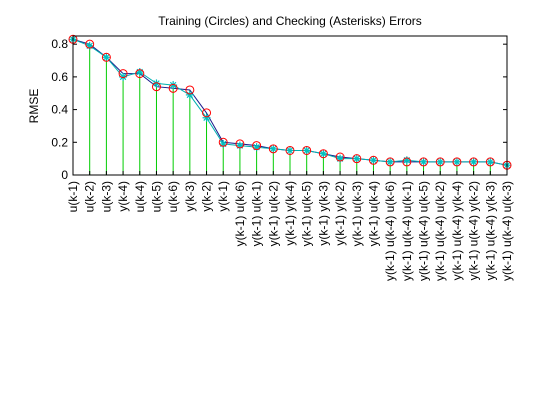 This screenshot has height=420, width=560. What do you see at coordinates (64, 175) in the screenshot?
I see `y-tick-label: 0` at bounding box center [64, 175].